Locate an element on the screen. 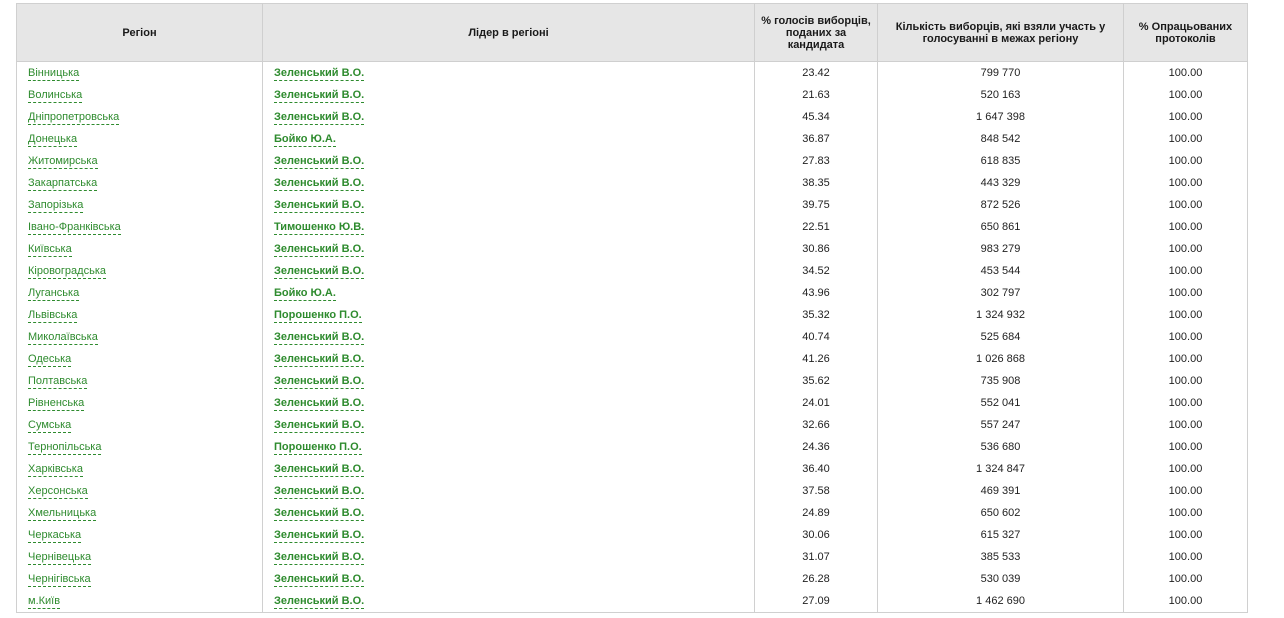  voters-cell: 1 647 398 is located at coordinates (1000, 117).